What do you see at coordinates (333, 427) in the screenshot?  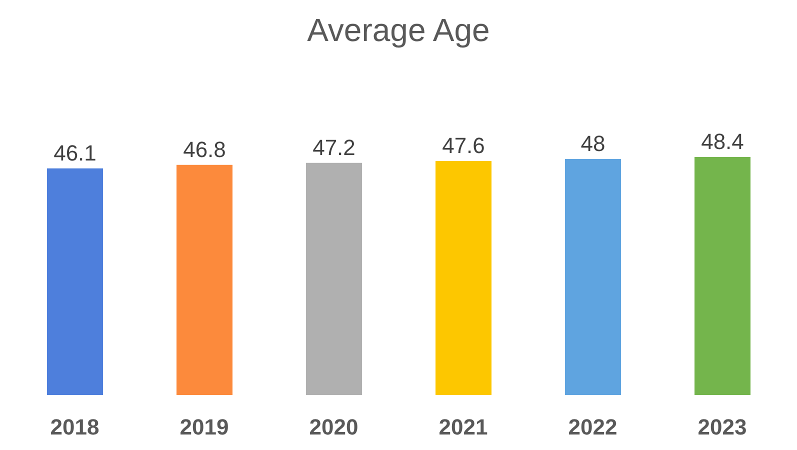 I see `x-tick-label: 2020` at bounding box center [333, 427].